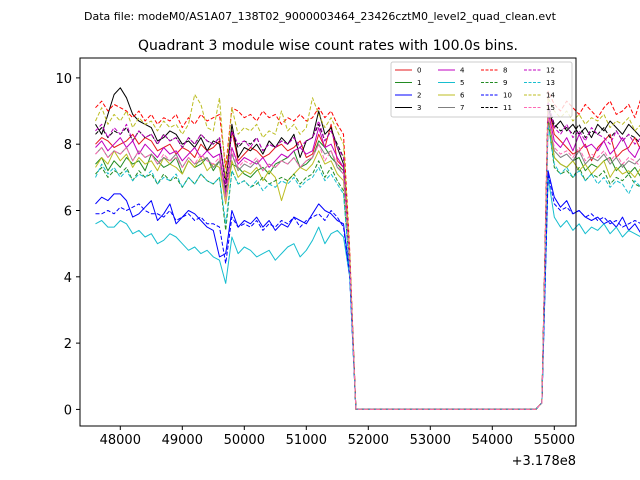 Image resolution: width=640 pixels, height=480 pixels. Describe the element at coordinates (419, 71) in the screenshot. I see `legend-label-0: 0` at that location.